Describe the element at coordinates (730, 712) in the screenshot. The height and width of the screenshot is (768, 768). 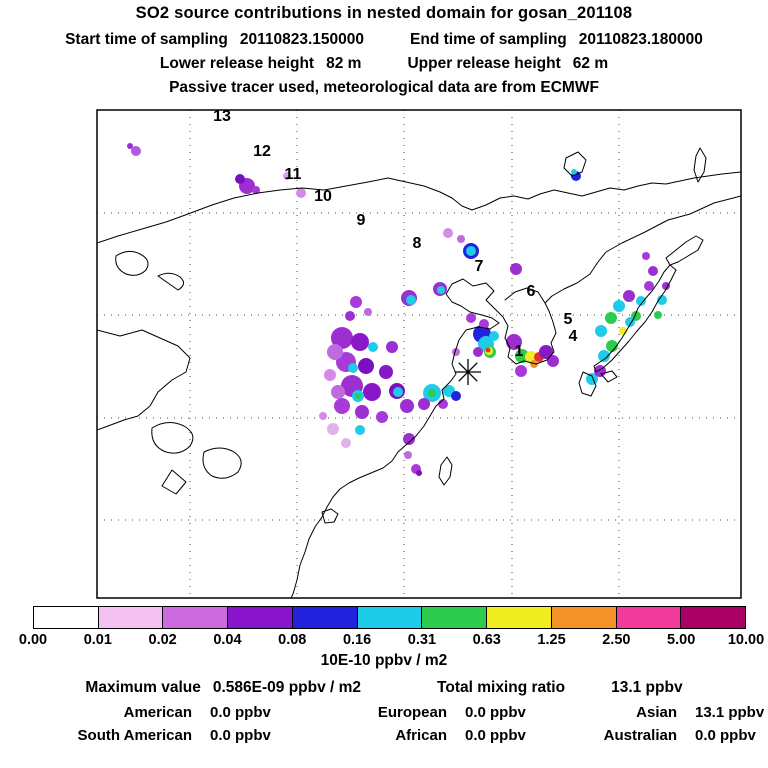
I see `region-value: 13.1 ppbv` at that location.